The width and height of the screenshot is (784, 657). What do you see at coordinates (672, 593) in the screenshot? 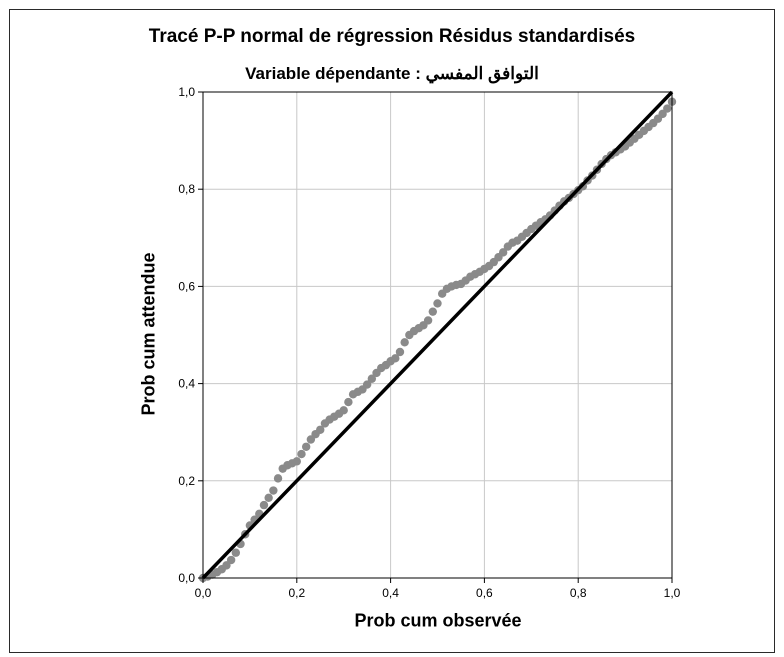
I see `x-tick-label: 1,0` at bounding box center [672, 593].